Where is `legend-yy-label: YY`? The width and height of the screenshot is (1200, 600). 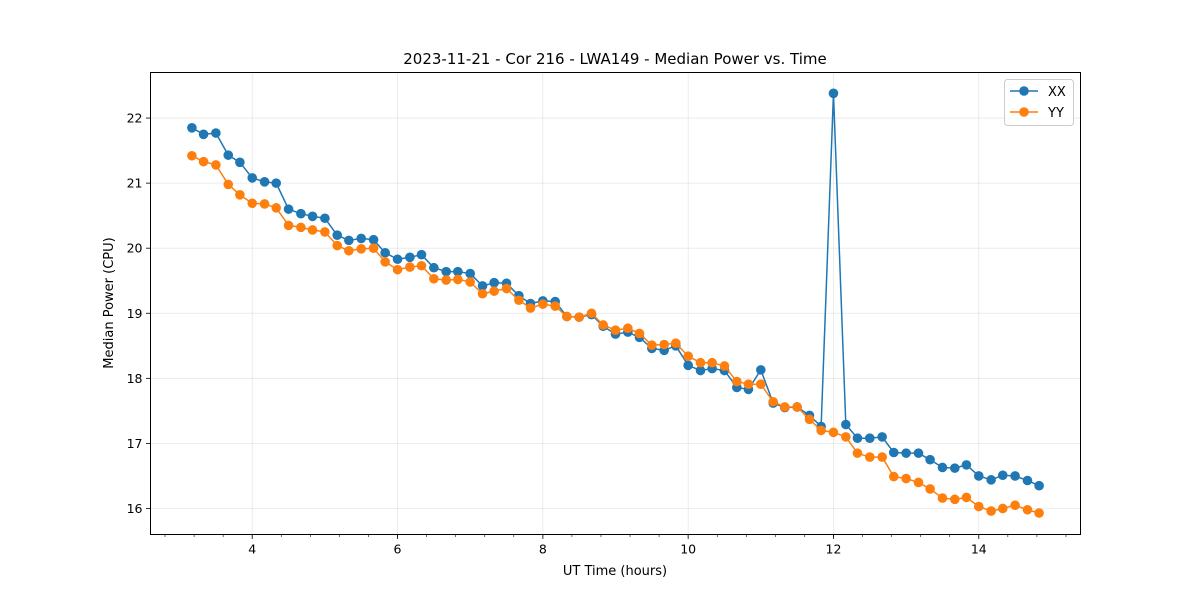 legend-yy-label: YY is located at coordinates (1055, 113).